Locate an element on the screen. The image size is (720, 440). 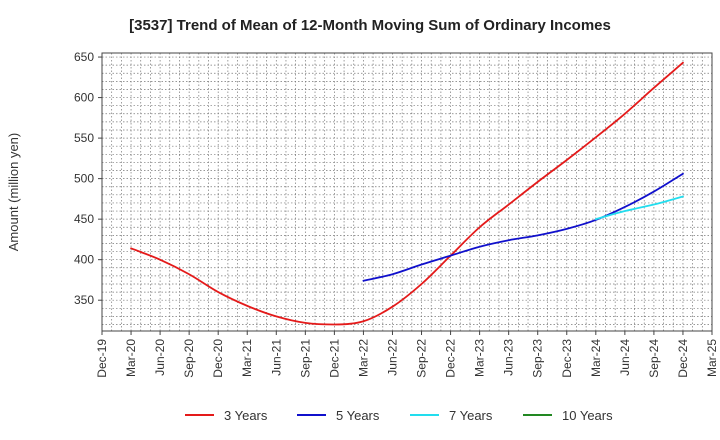
x-tick-label: Jun-21 is located at coordinates (276, 357).